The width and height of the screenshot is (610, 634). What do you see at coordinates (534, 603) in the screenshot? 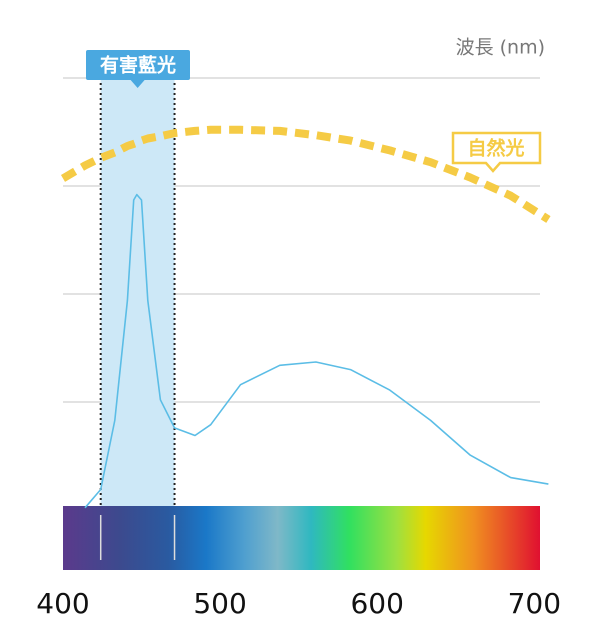
I see `x-tick-label: 700` at bounding box center [534, 603].